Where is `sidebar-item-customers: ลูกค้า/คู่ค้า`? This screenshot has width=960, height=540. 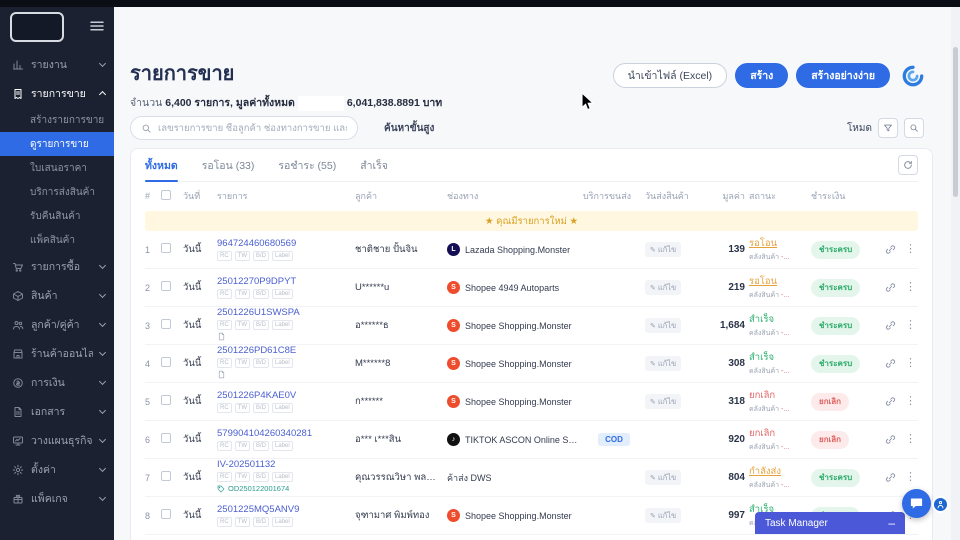 sidebar-item-customers: ลูกค้า/คู่ค้า is located at coordinates (57, 324).